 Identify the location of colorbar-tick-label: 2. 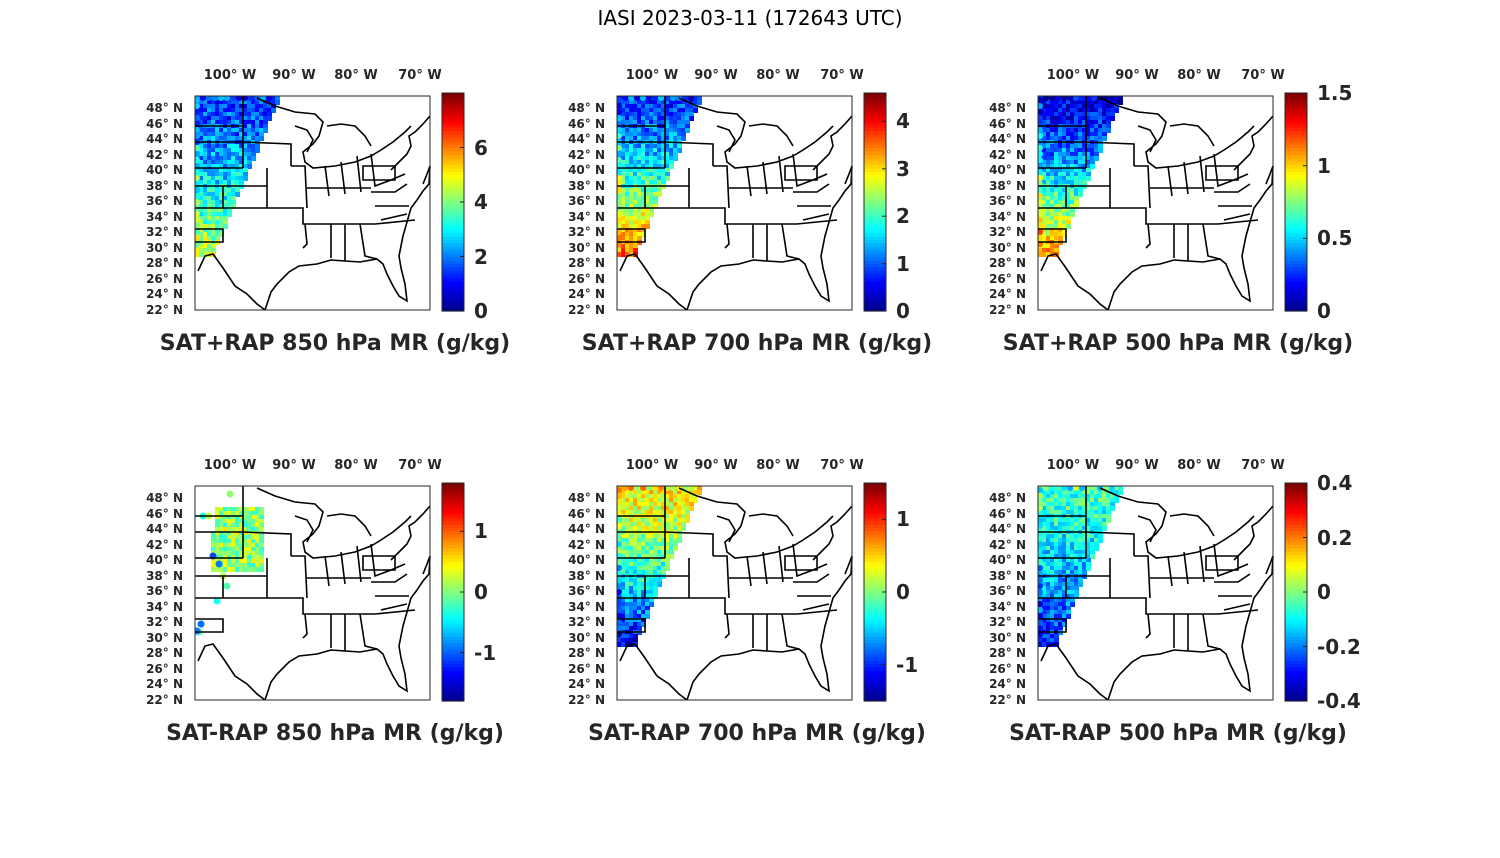
(481, 256).